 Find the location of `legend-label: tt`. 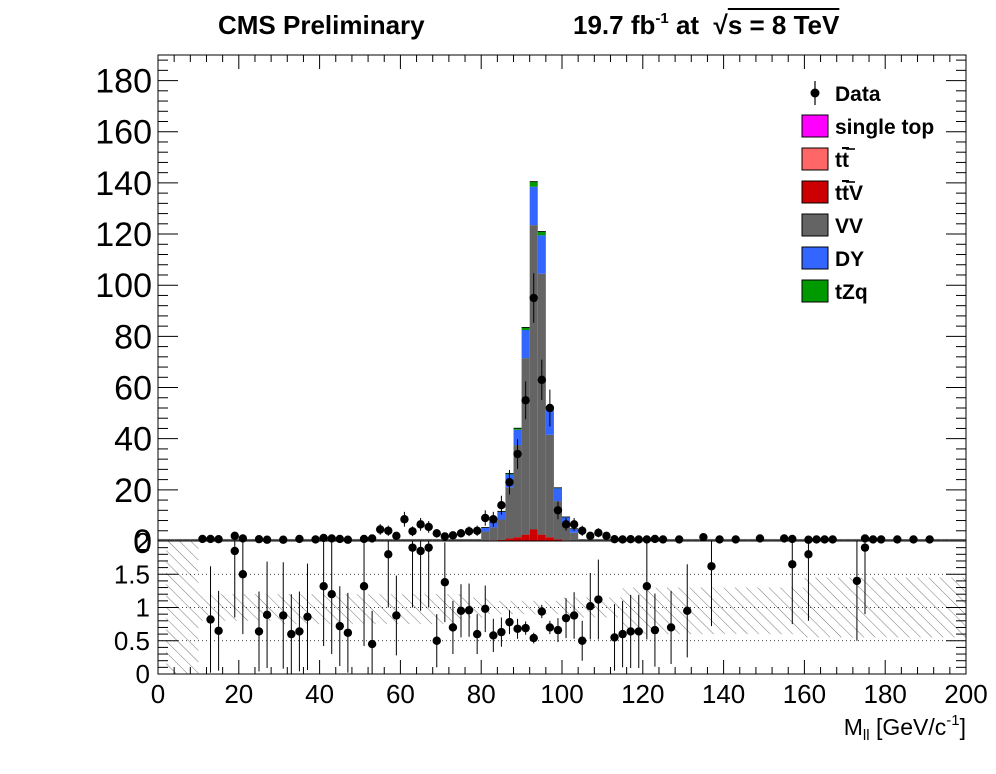

legend-label: tt is located at coordinates (842, 160).